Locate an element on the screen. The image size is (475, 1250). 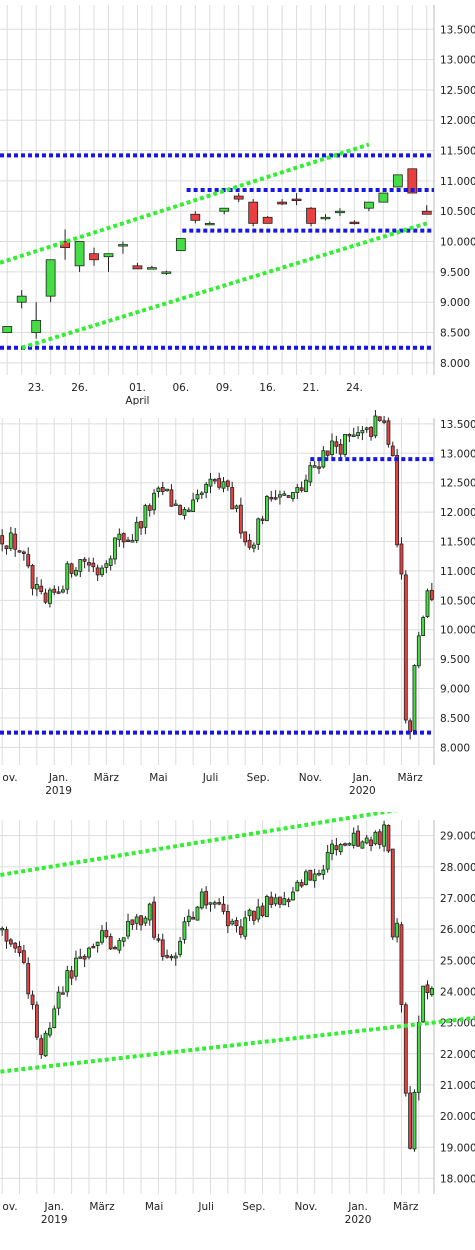
x-tick-label: ov. is located at coordinates (9, 778).